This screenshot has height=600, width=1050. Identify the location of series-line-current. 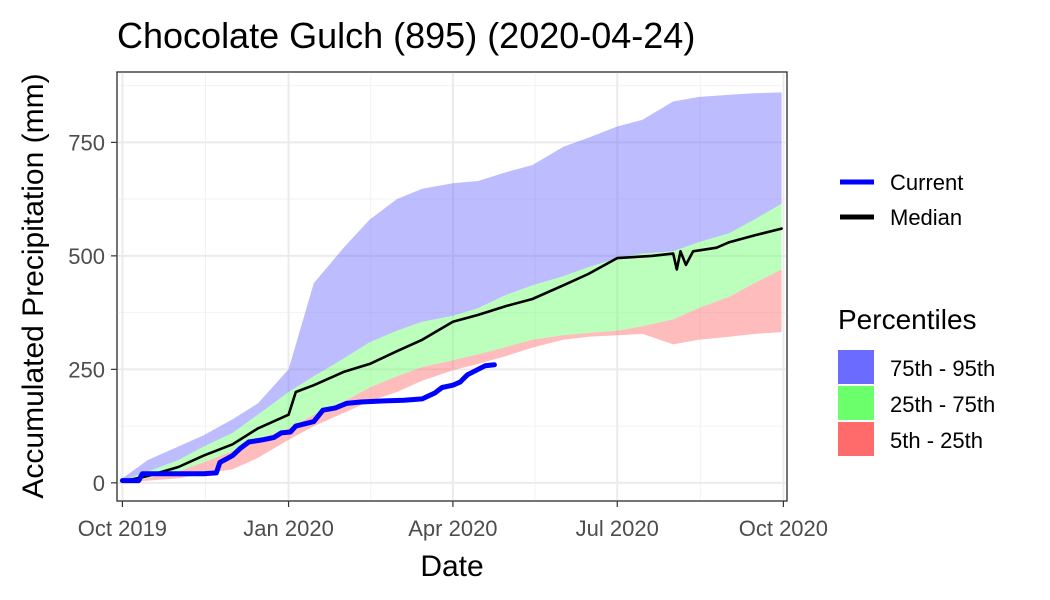
(308, 423).